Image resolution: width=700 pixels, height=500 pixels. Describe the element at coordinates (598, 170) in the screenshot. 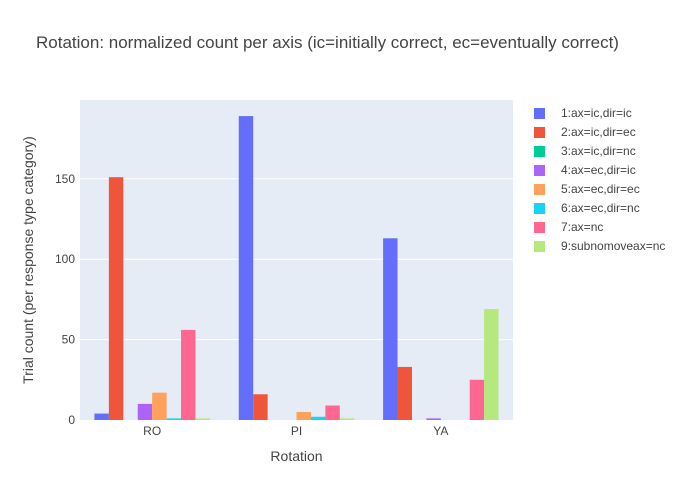

I see `legend-label: 4:ax=ec,dir=ic` at that location.